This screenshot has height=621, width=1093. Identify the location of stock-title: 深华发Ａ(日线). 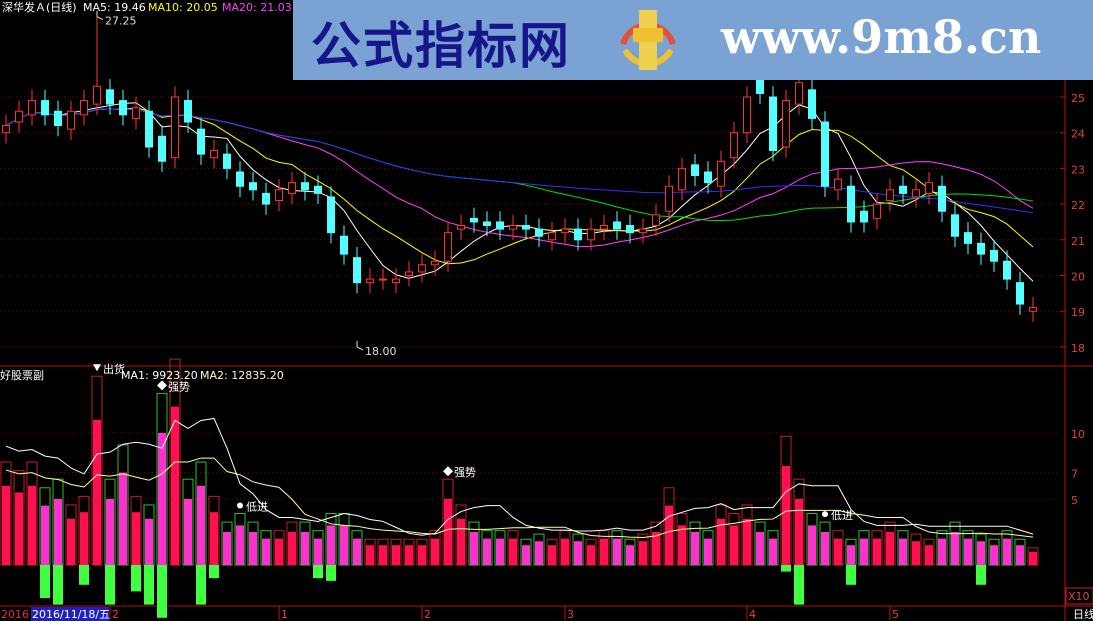
(39, 7).